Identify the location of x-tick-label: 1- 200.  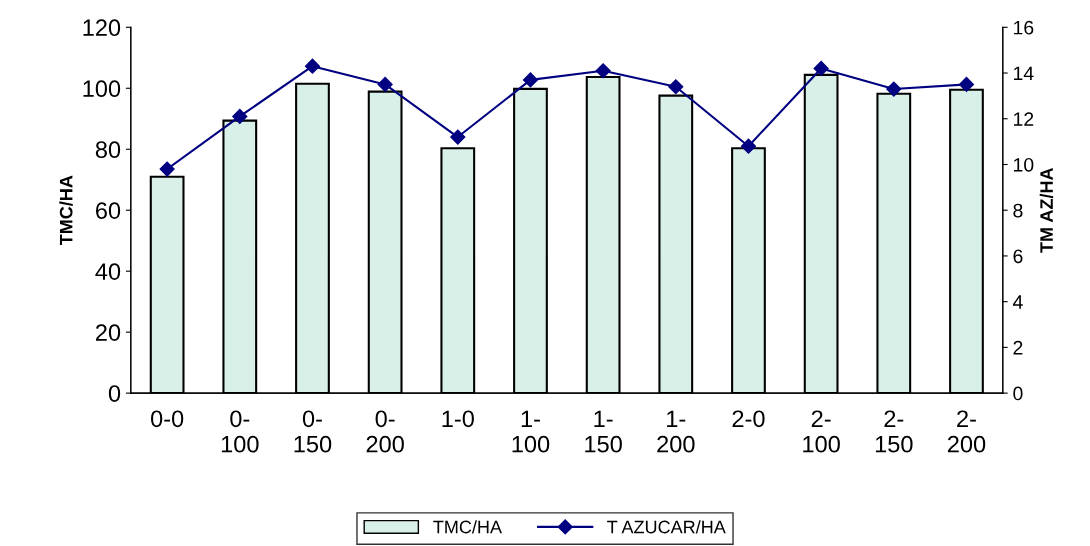
(676, 431).